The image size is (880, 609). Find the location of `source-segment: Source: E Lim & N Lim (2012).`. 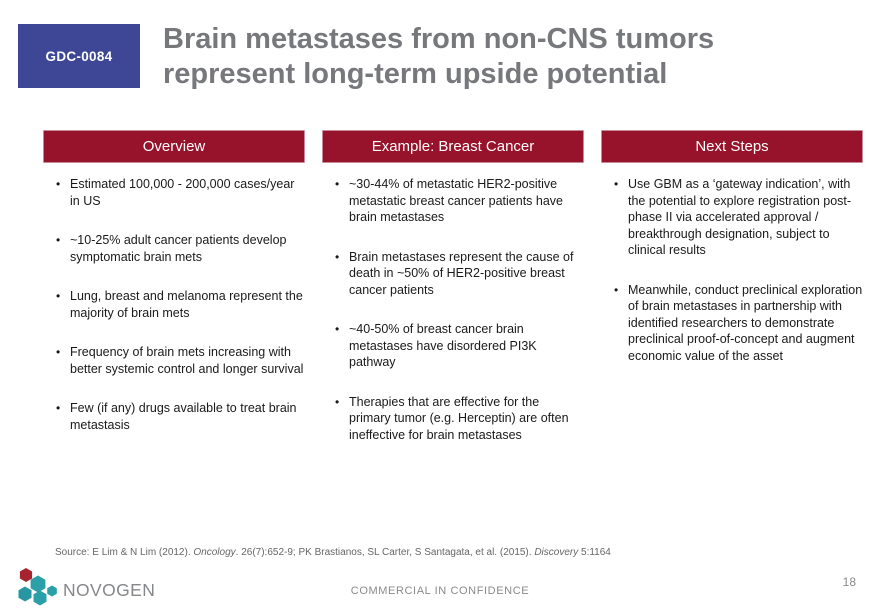

source-segment: Source: E Lim & N Lim (2012). is located at coordinates (124, 552).